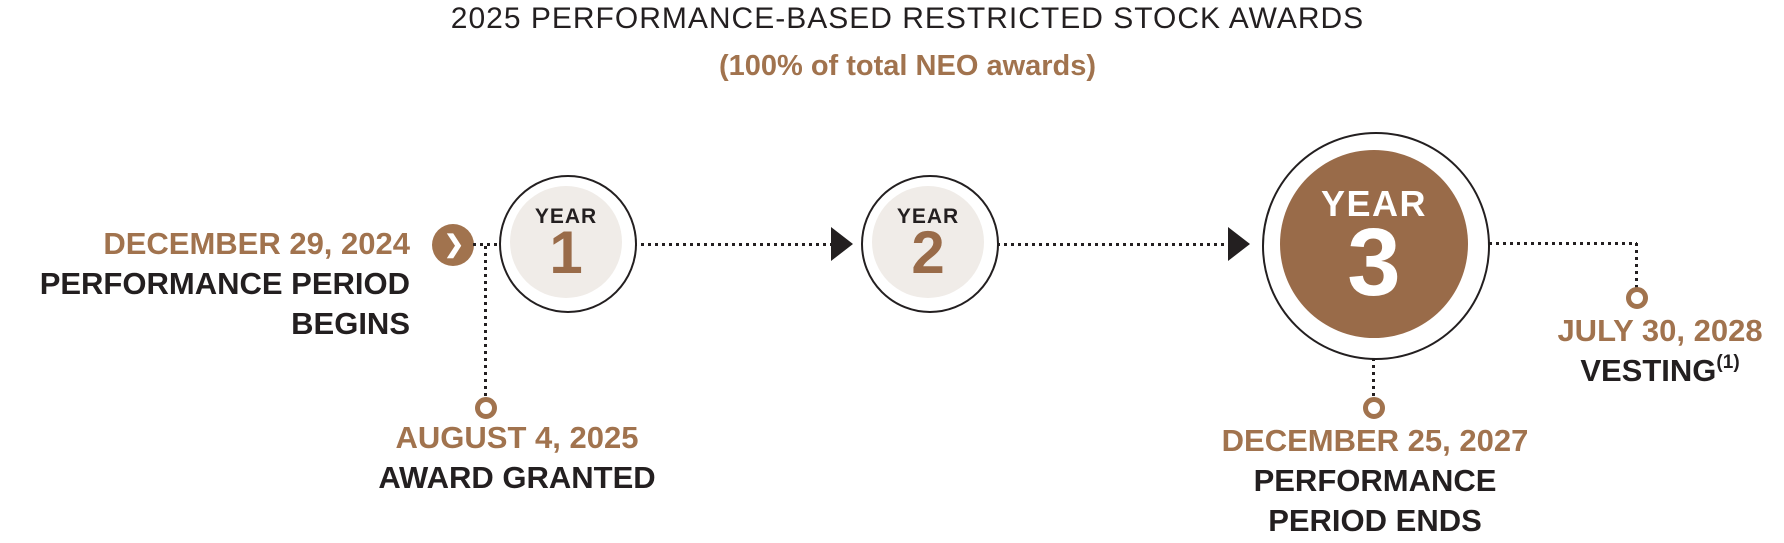  Describe the element at coordinates (907, 66) in the screenshot. I see `page-subtitle: (100% of total NEO awards)` at that location.